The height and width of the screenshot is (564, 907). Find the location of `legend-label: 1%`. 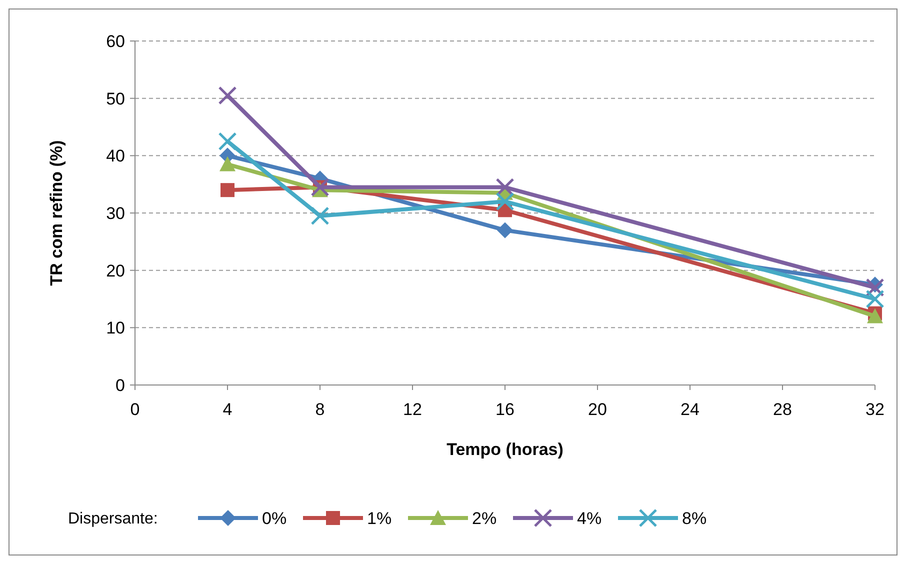

legend-label: 1% is located at coordinates (379, 518).